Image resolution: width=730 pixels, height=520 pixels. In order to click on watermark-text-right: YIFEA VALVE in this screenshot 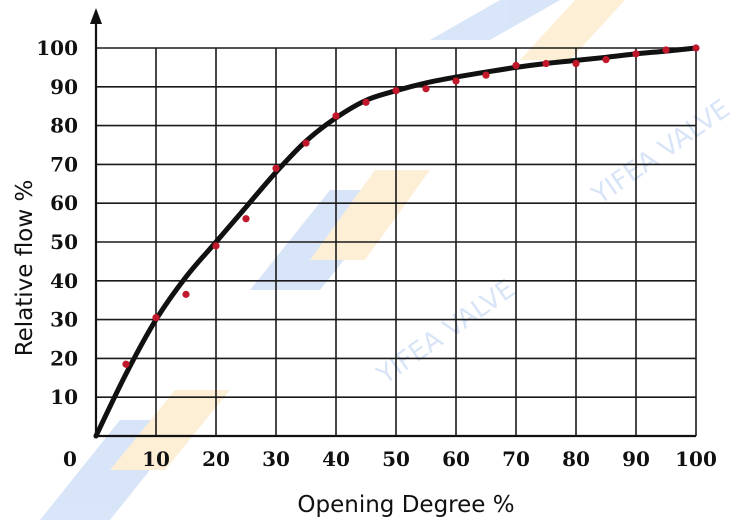, I will do `click(658, 152)`.